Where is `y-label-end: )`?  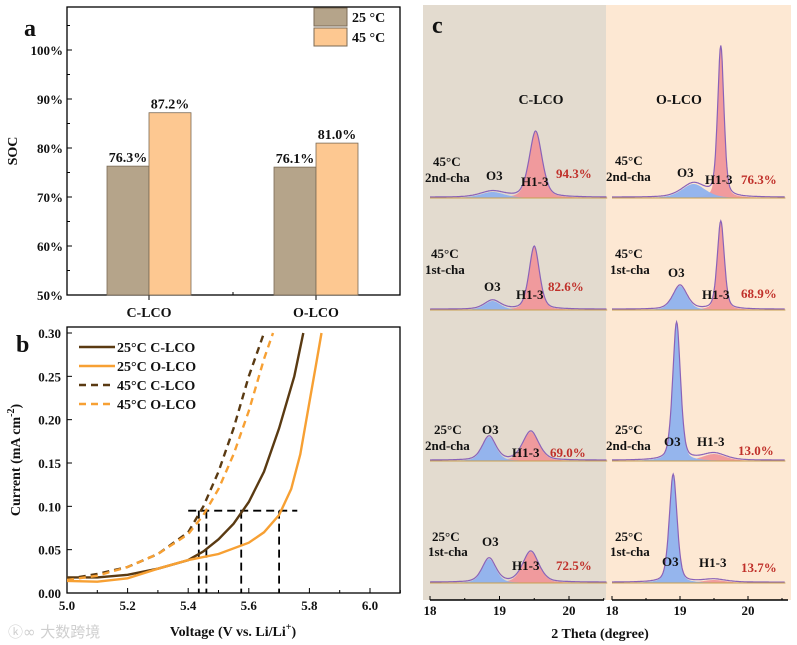
y-label-end: ) is located at coordinates (16, 406).